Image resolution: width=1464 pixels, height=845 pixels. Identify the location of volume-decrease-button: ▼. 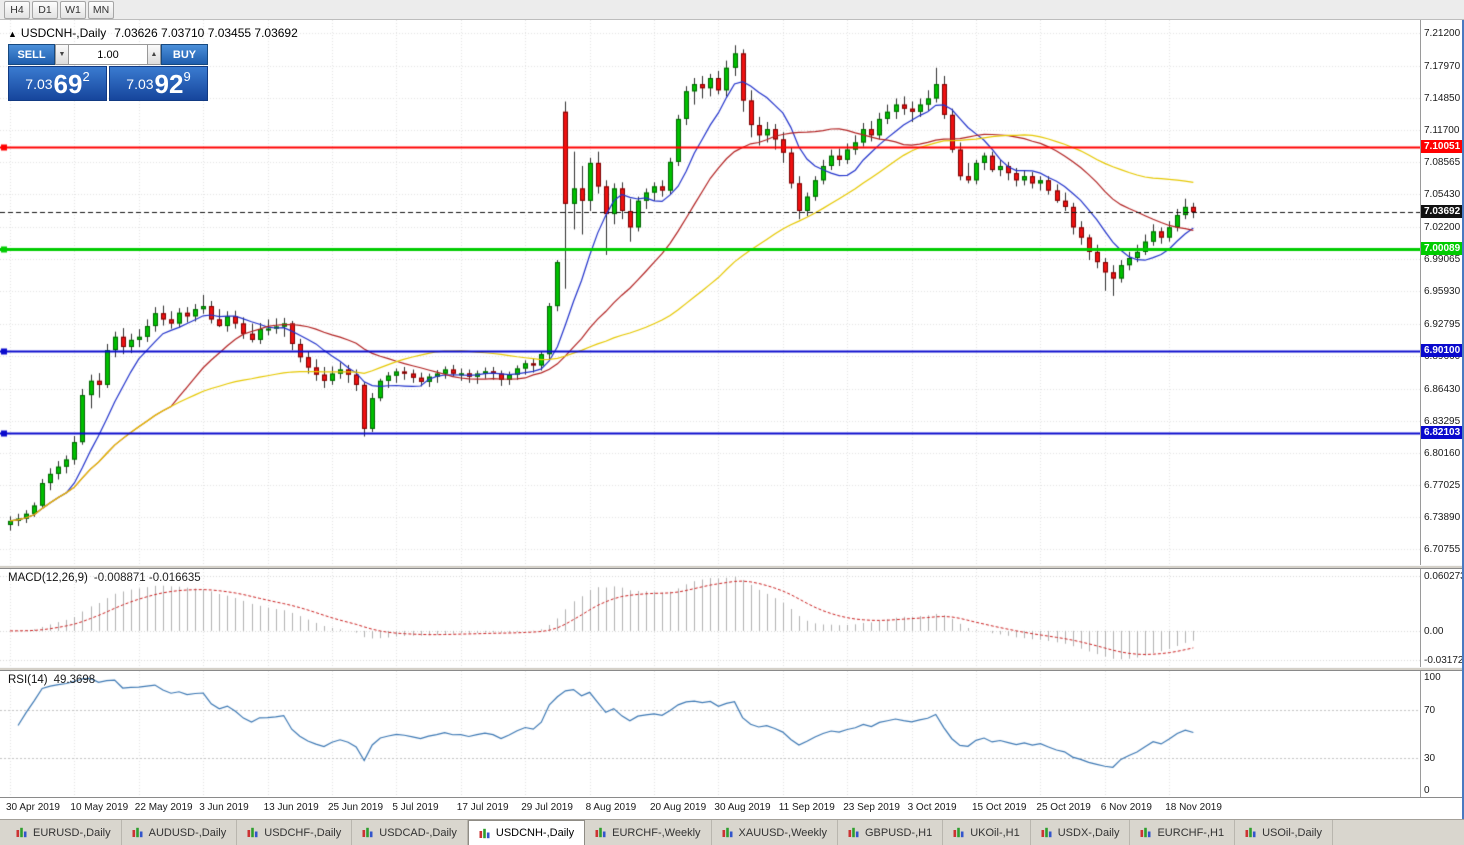
(62, 54).